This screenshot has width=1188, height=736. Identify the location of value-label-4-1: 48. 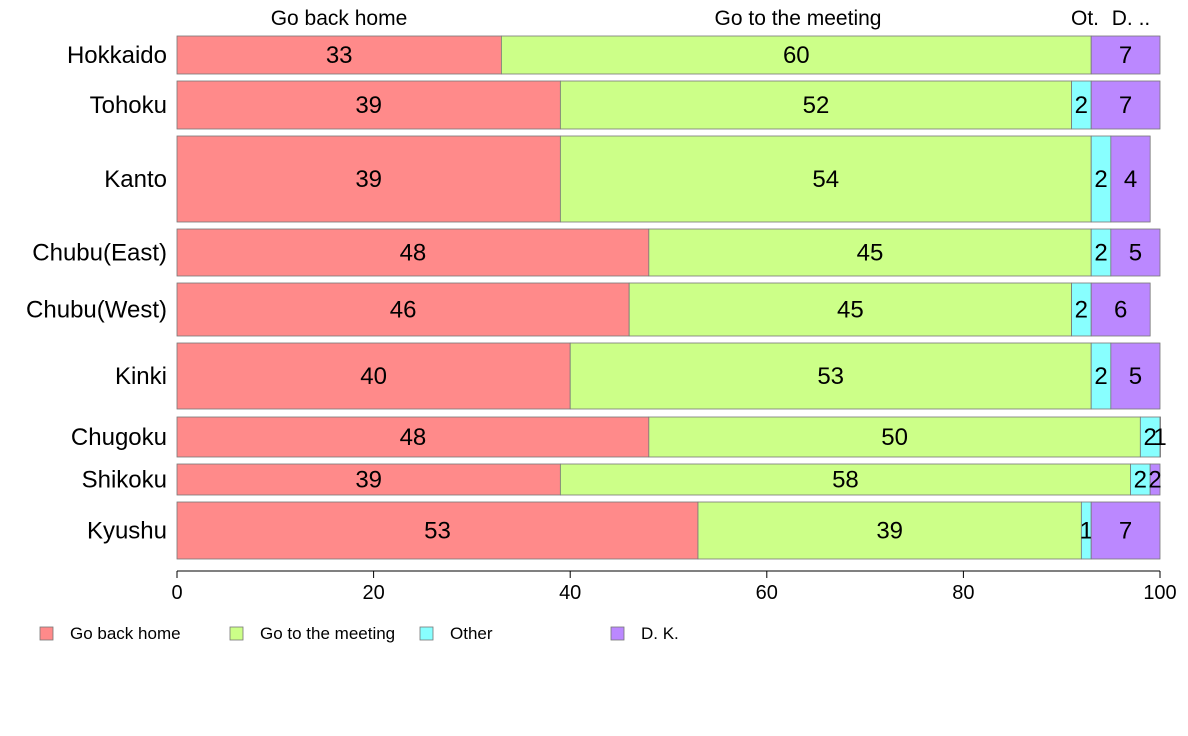
(413, 253).